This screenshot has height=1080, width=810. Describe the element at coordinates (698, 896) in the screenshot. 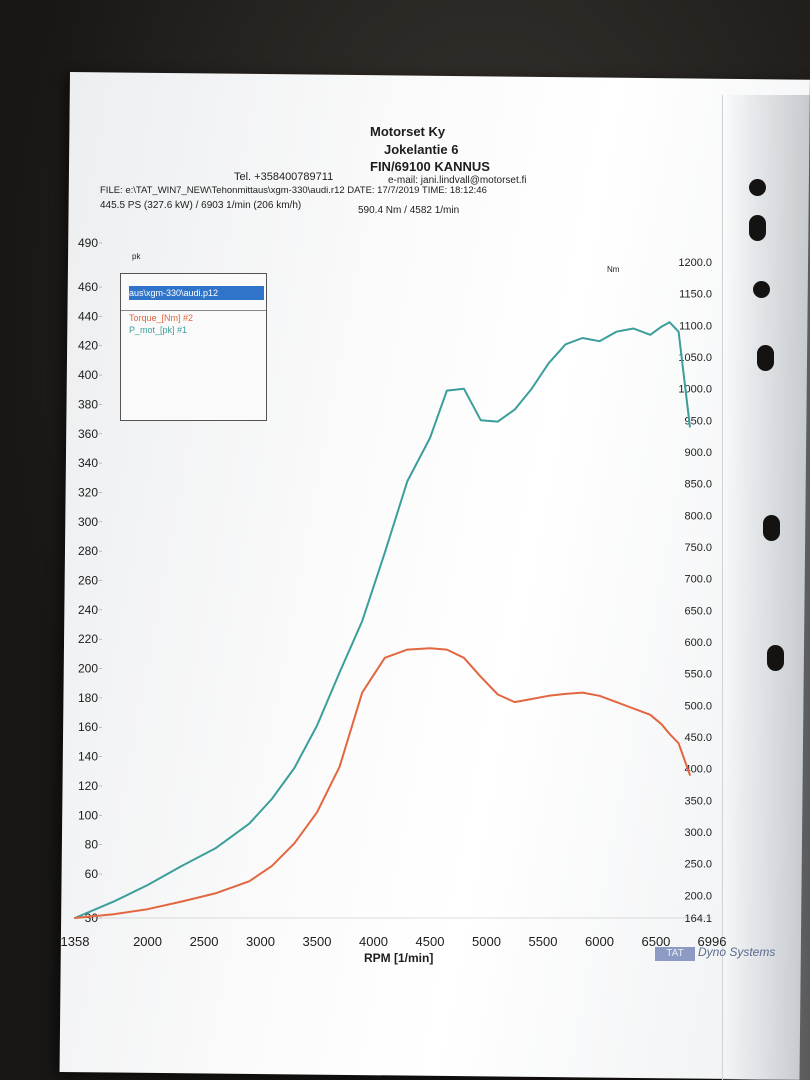

I see `y-right-tick-label: 200.0` at that location.